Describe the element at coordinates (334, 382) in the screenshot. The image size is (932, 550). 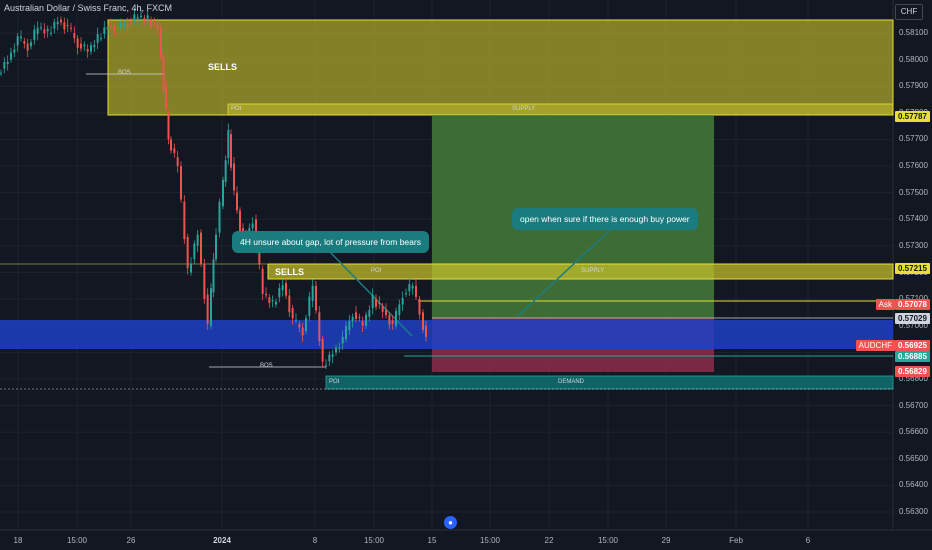
I see `poi-label-demand: POI` at that location.